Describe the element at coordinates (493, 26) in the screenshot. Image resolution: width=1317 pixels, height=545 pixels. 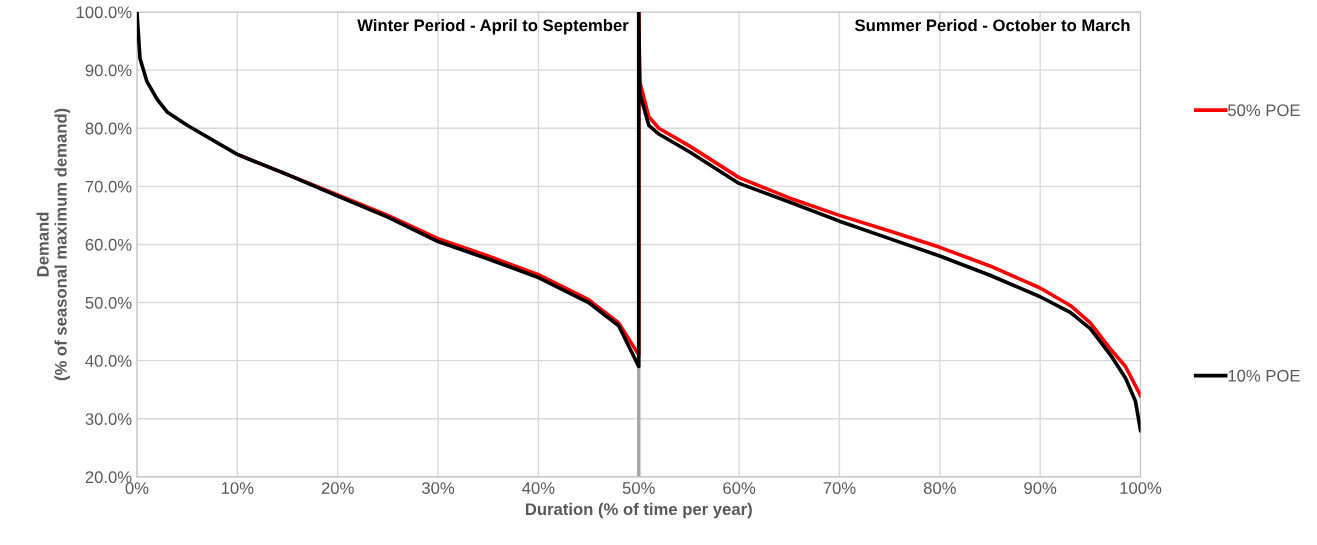
I see `annotation: Winter Period - April to September` at that location.